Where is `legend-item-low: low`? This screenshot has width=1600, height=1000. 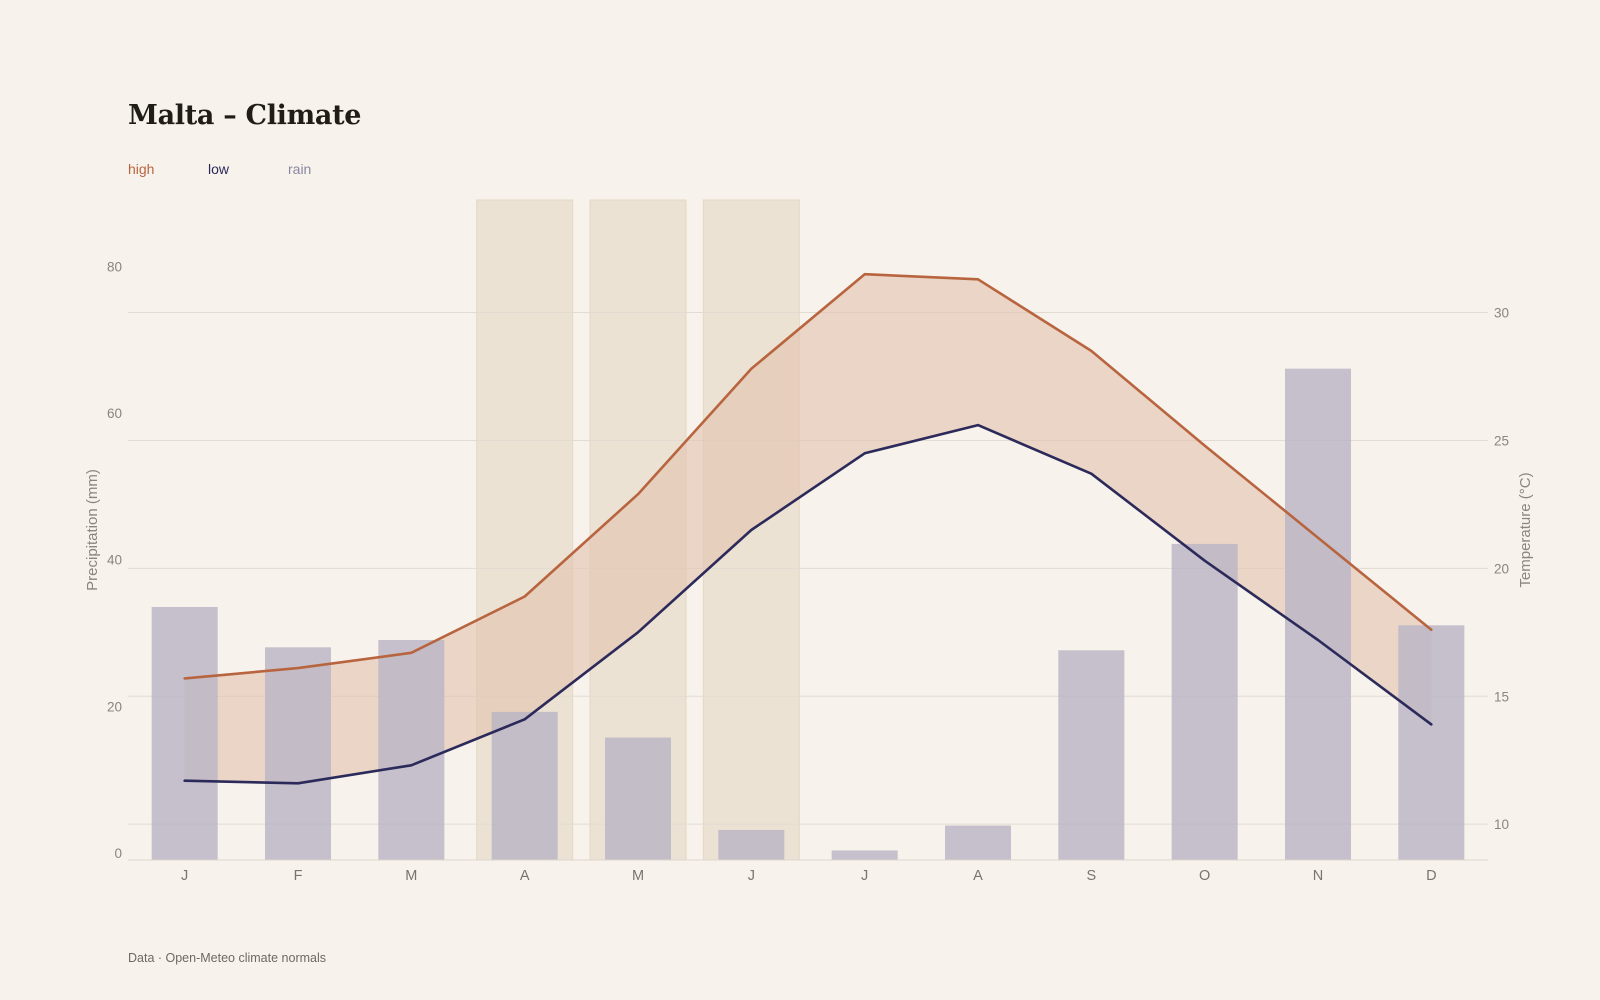 legend-item-low: low is located at coordinates (219, 169).